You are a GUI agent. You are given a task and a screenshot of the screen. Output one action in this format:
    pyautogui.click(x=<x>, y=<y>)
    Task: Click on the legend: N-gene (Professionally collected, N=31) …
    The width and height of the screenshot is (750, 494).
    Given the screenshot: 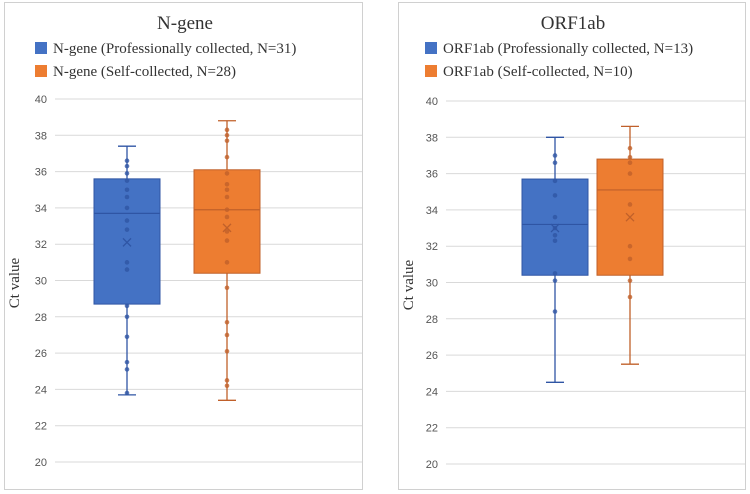 What is the action you would take?
    pyautogui.click(x=165, y=60)
    